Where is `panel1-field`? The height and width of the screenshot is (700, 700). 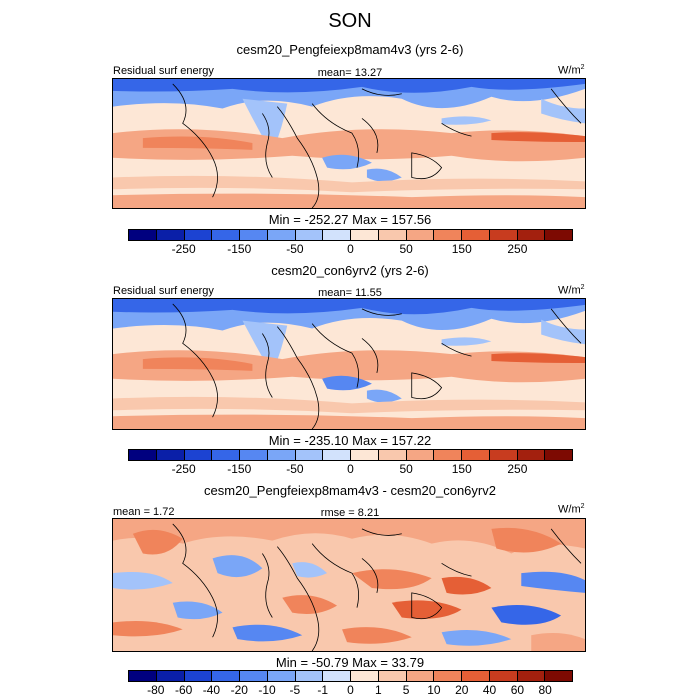
panel1-field is located at coordinates (349, 143).